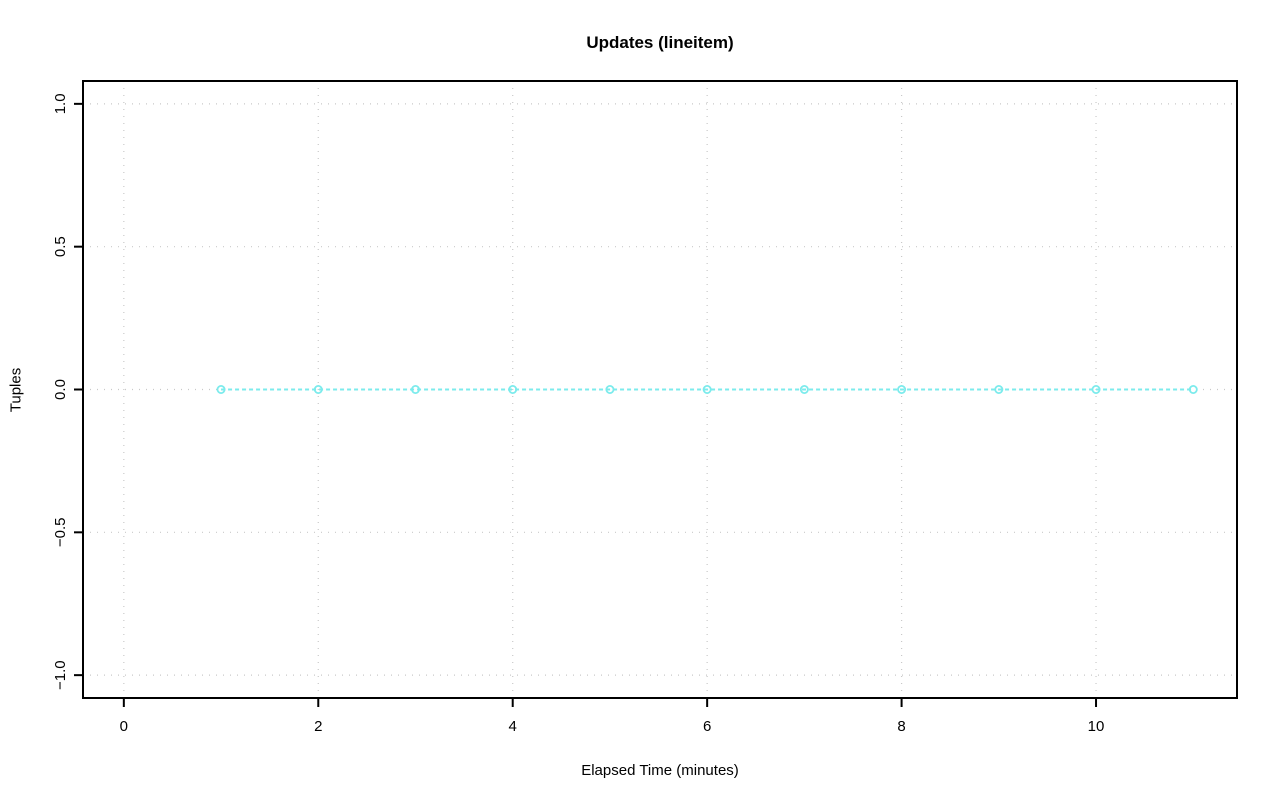 This screenshot has height=801, width=1280. Describe the element at coordinates (318, 726) in the screenshot. I see `x-tick-label: 2` at that location.